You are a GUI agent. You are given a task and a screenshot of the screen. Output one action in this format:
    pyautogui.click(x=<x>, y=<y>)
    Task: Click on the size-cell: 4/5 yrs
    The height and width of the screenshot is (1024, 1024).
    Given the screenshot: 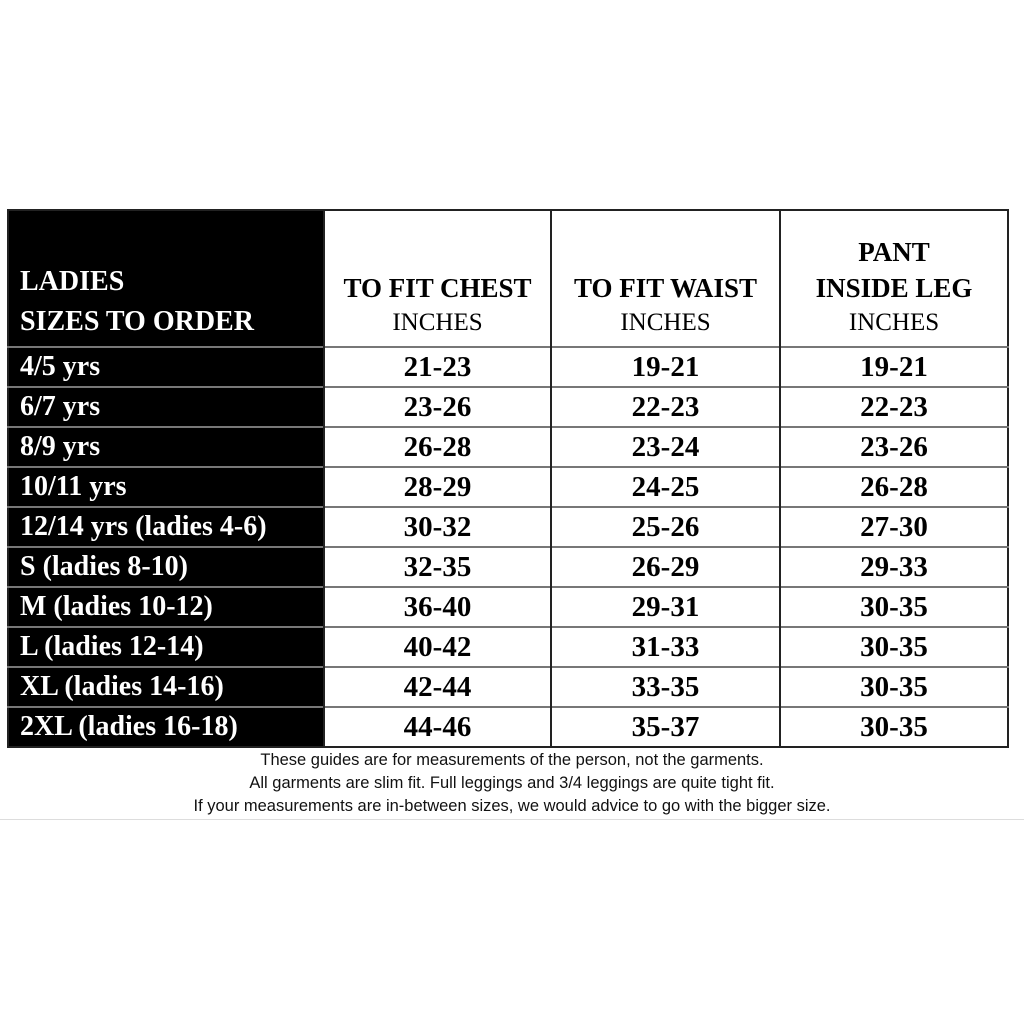 What is the action you would take?
    pyautogui.click(x=166, y=366)
    